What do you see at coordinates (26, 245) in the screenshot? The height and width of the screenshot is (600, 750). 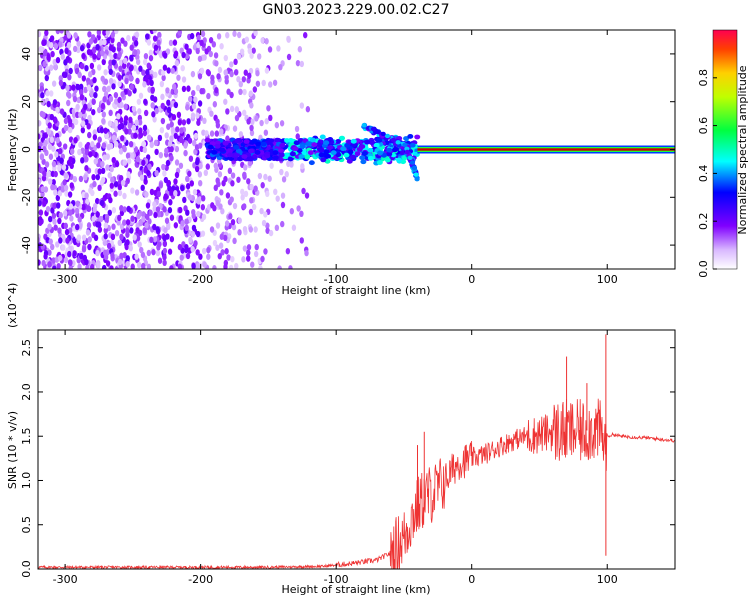 I see `y-tick-label: -40` at bounding box center [26, 245].